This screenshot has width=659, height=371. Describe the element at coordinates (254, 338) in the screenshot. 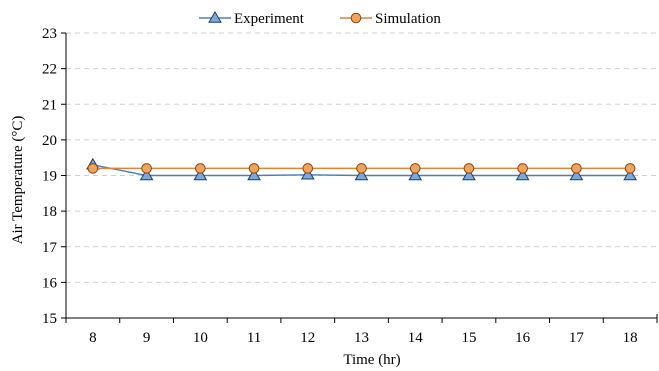

I see `x-tick-label-11: 11` at that location.